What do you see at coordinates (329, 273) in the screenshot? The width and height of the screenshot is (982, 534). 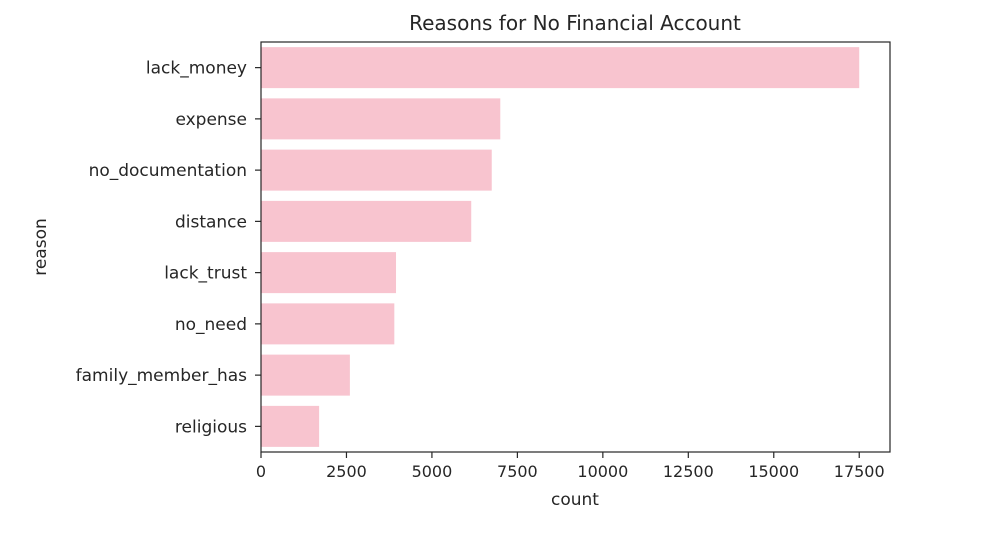 I see `bar-lack-trust` at bounding box center [329, 273].